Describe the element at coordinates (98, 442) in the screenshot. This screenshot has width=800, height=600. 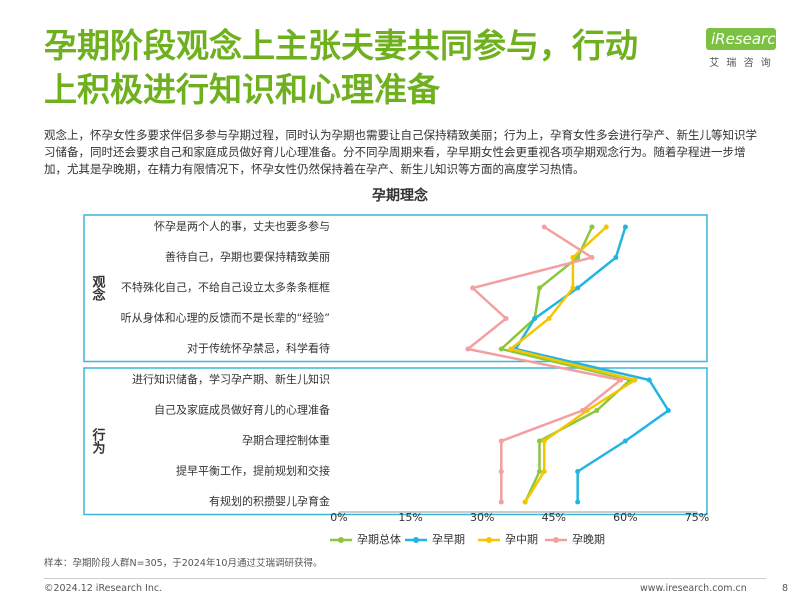
I see `group-label: 行为` at that location.